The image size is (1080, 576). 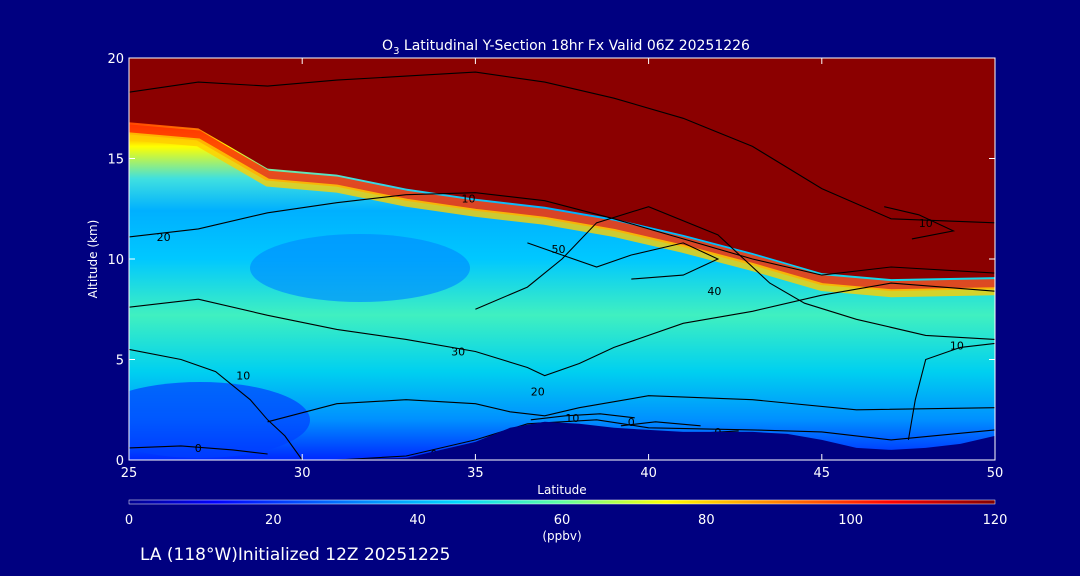 What do you see at coordinates (559, 249) in the screenshot?
I see `contour-label-4: 50` at bounding box center [559, 249].